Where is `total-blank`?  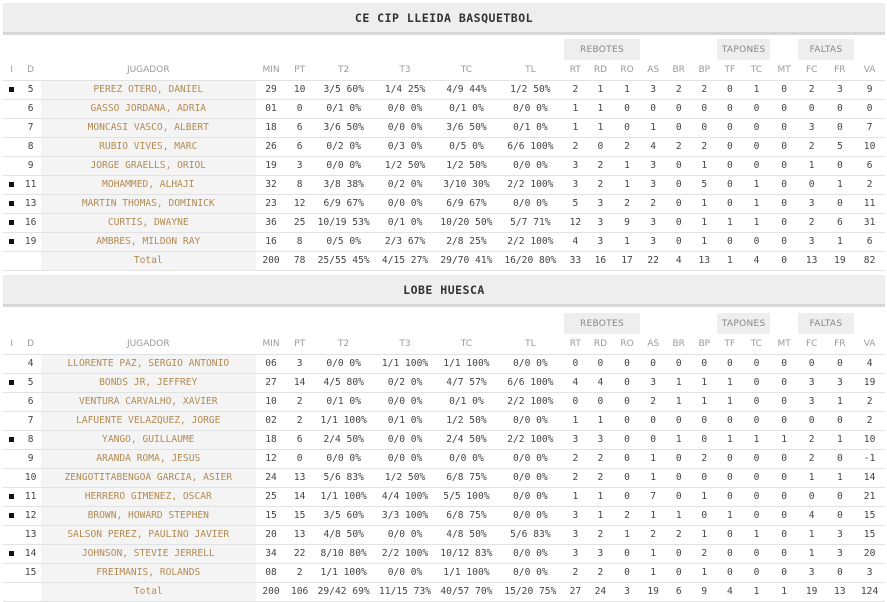 total-blank is located at coordinates (30, 592).